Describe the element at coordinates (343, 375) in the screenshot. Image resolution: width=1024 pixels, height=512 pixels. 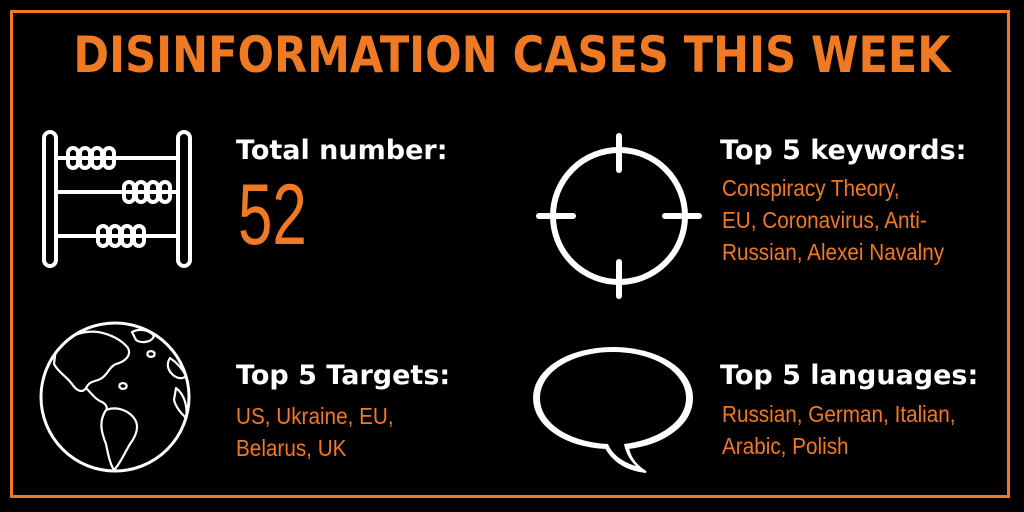
I see `top-targets-label: Top 5 Targets:` at that location.